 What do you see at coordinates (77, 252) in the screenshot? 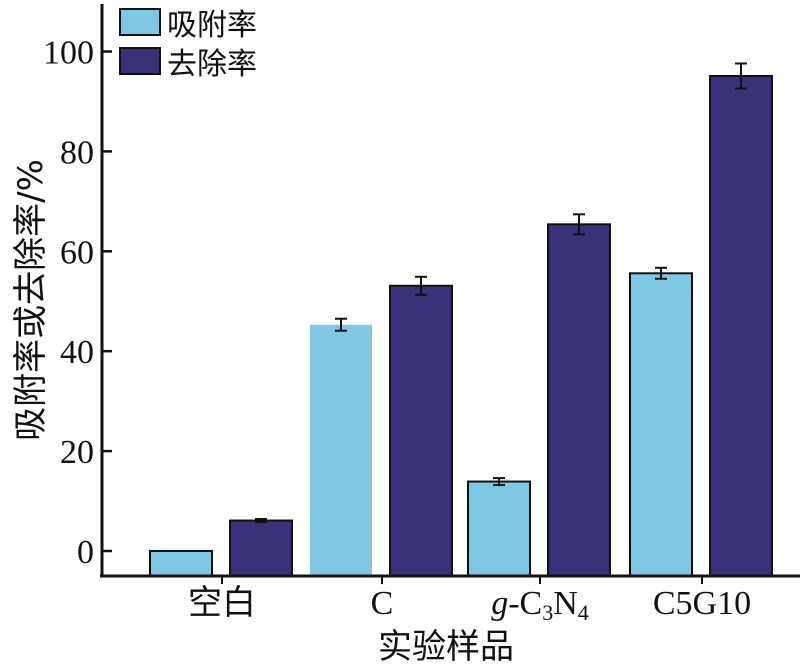
I see `y-tick-label: 60` at bounding box center [77, 252].